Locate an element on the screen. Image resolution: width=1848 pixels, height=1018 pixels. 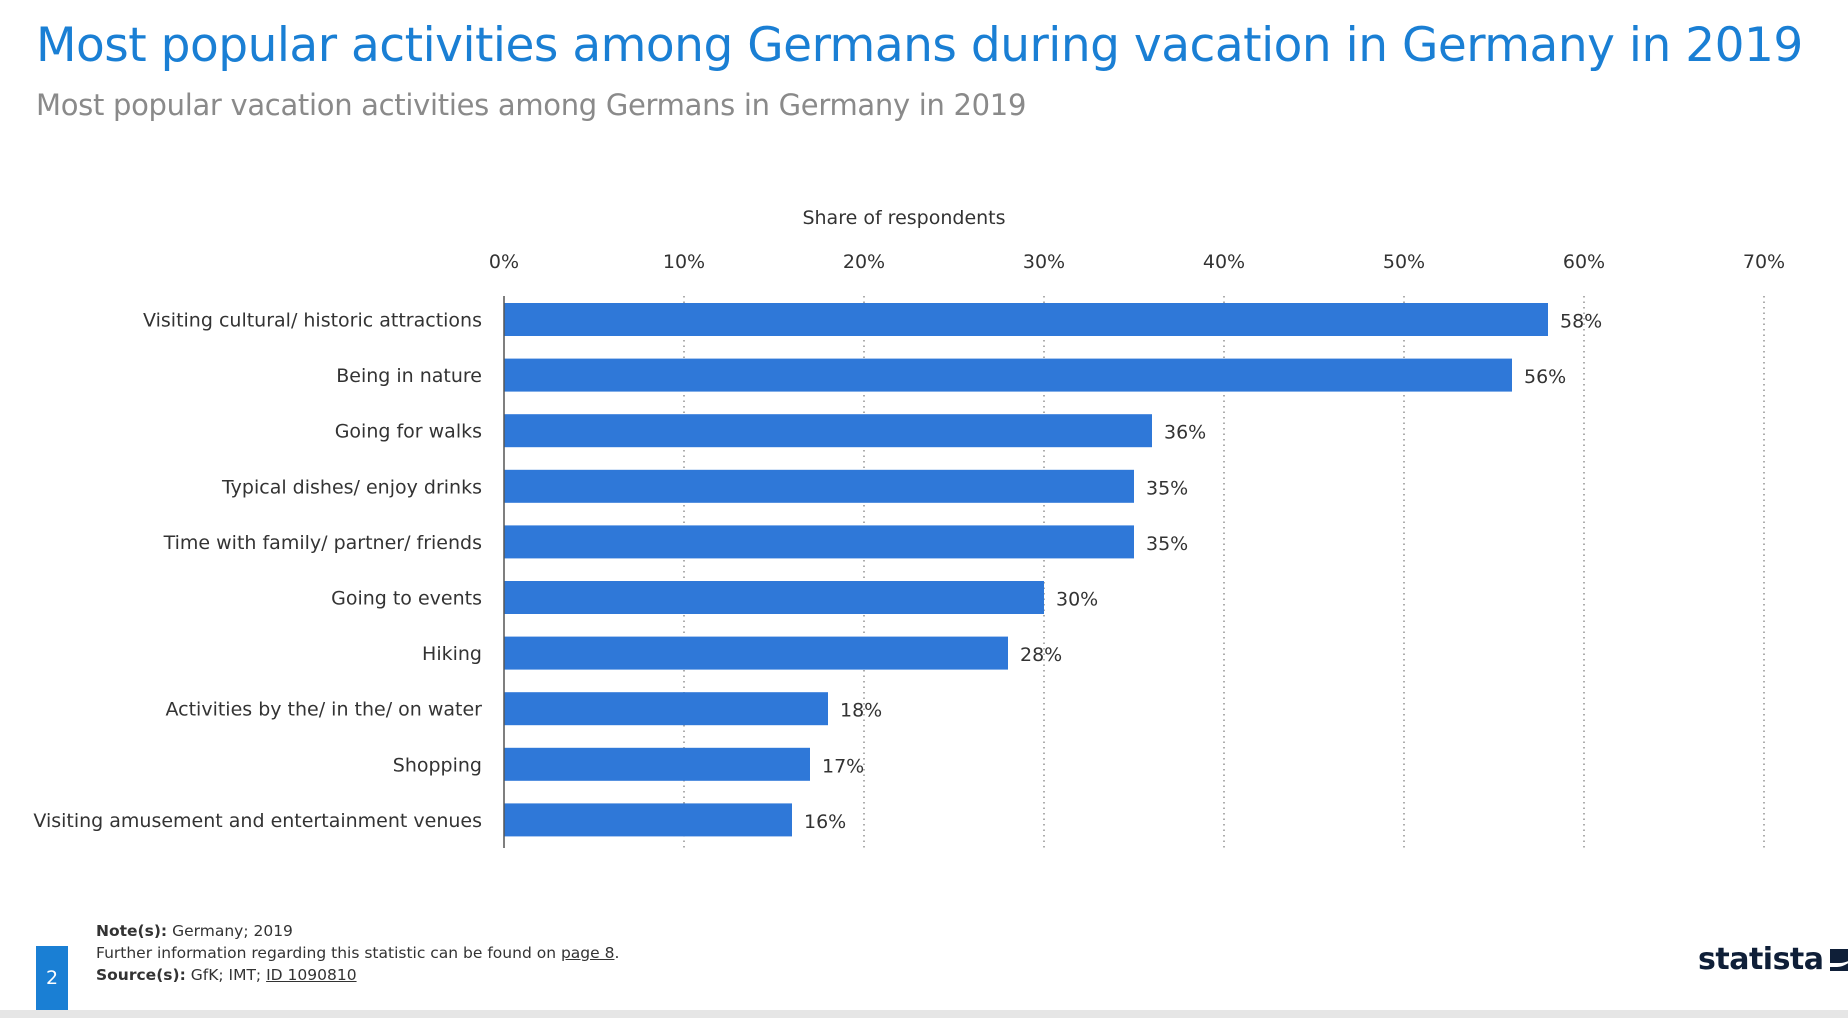
category-label: Going for walks is located at coordinates (408, 432).